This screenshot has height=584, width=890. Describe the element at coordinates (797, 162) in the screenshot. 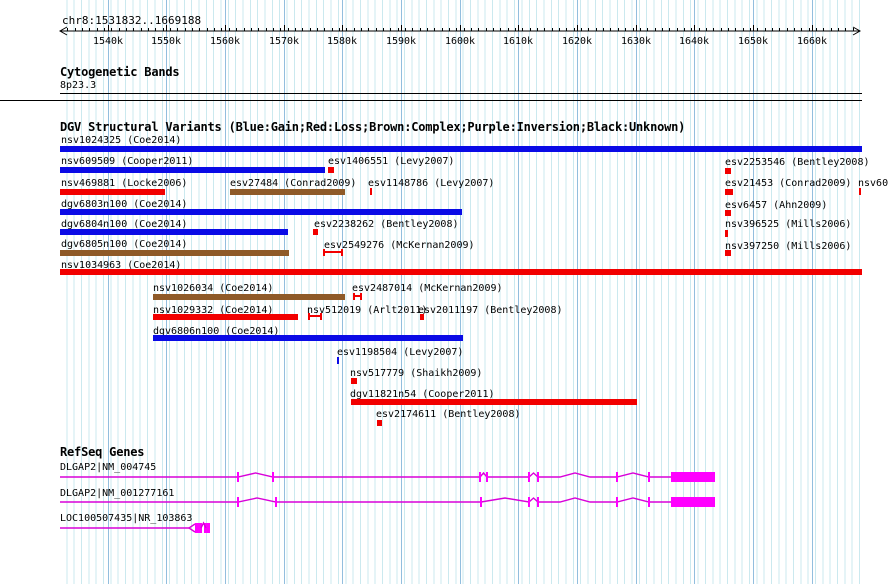

I see `variant-label: esv2253546 (Bentley2008)` at that location.